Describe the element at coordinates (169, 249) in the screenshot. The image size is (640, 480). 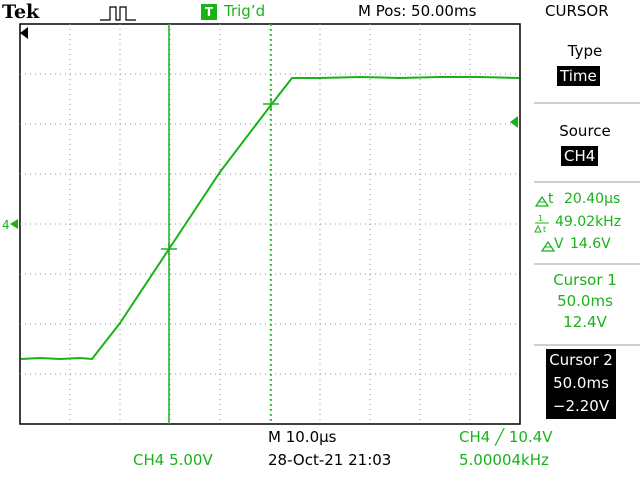
I see `cursor-1-crossing` at that location.